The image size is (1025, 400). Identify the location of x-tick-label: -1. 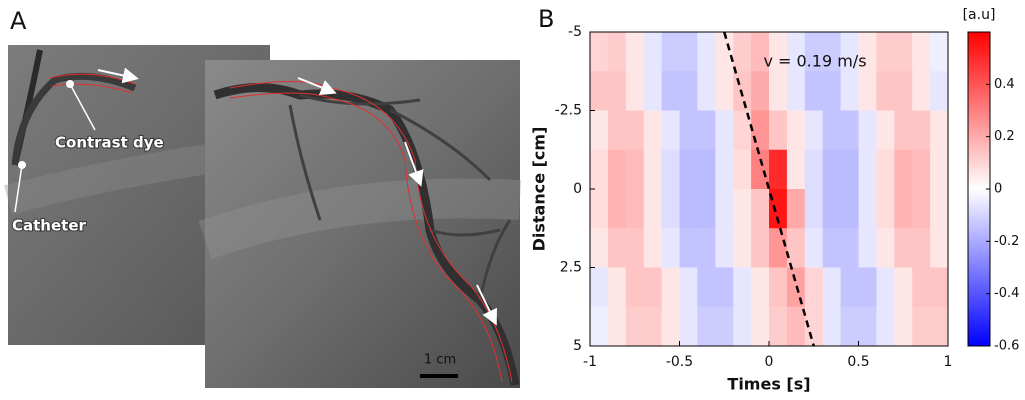
(590, 362).